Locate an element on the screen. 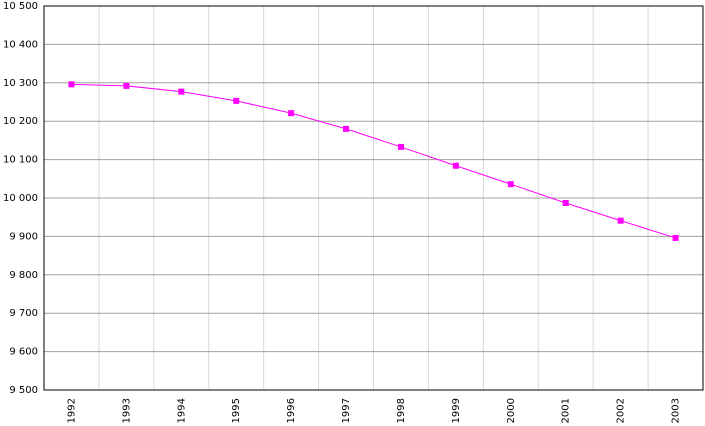 This screenshot has height=426, width=705. x-tick-label: 2002 is located at coordinates (621, 410).